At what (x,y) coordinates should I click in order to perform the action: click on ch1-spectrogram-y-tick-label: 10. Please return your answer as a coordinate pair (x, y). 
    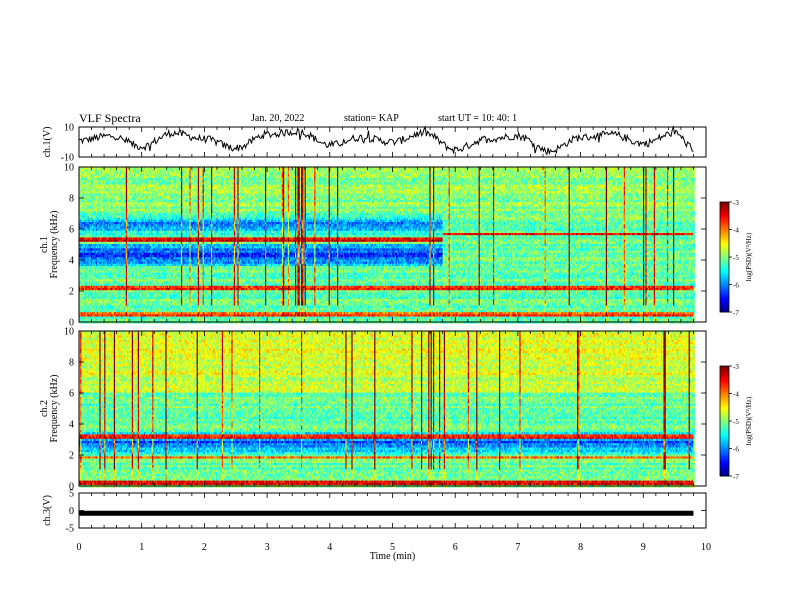
    Looking at the image, I should click on (69, 168).